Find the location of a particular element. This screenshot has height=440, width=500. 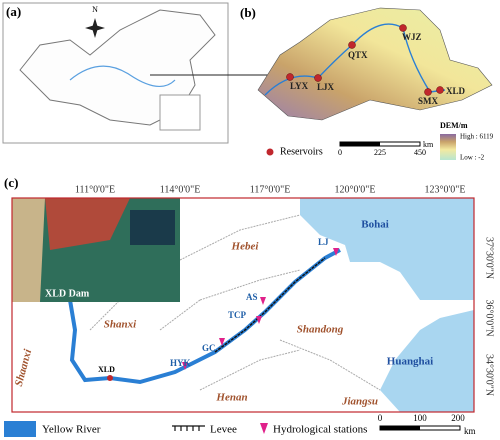

lon-tick: 120°0'0"E is located at coordinates (355, 189).